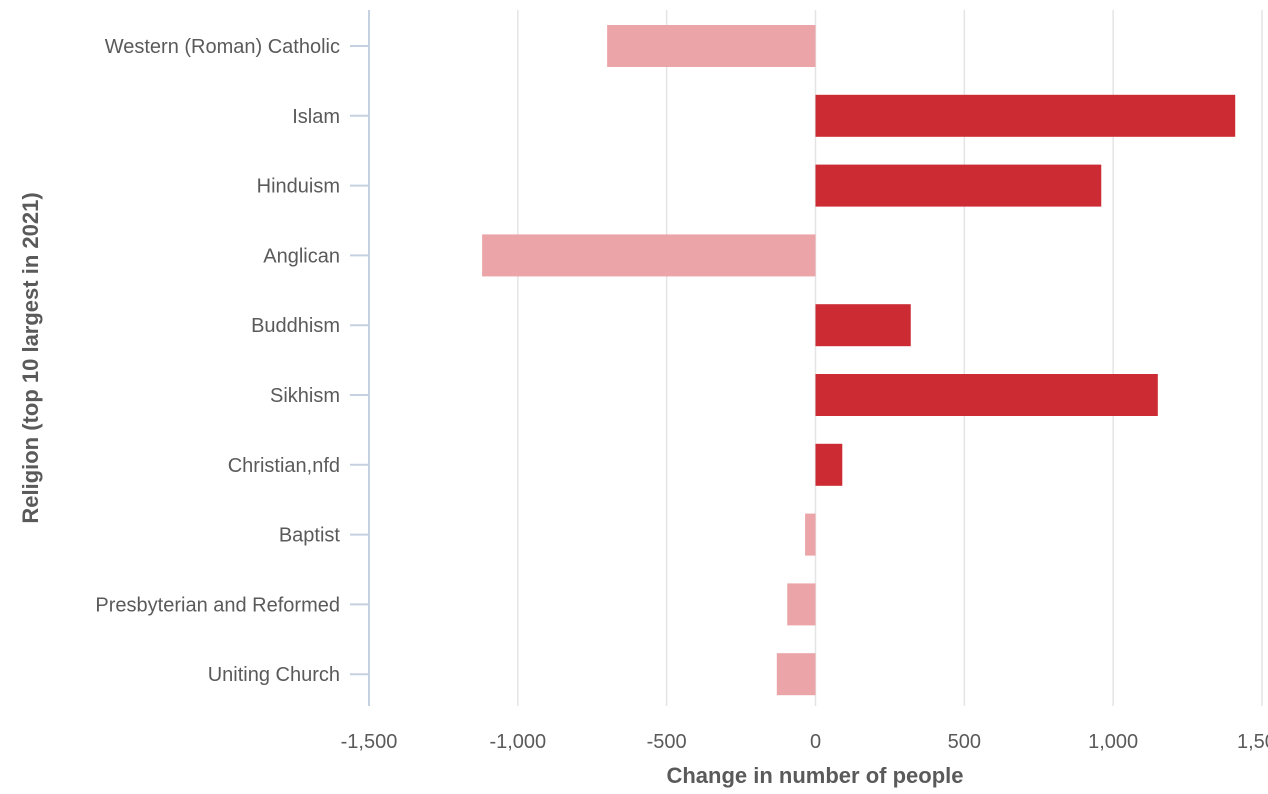 The image size is (1268, 794). I want to click on y-axis-title: Religion (top 10 largest in 2021), so click(30, 357).